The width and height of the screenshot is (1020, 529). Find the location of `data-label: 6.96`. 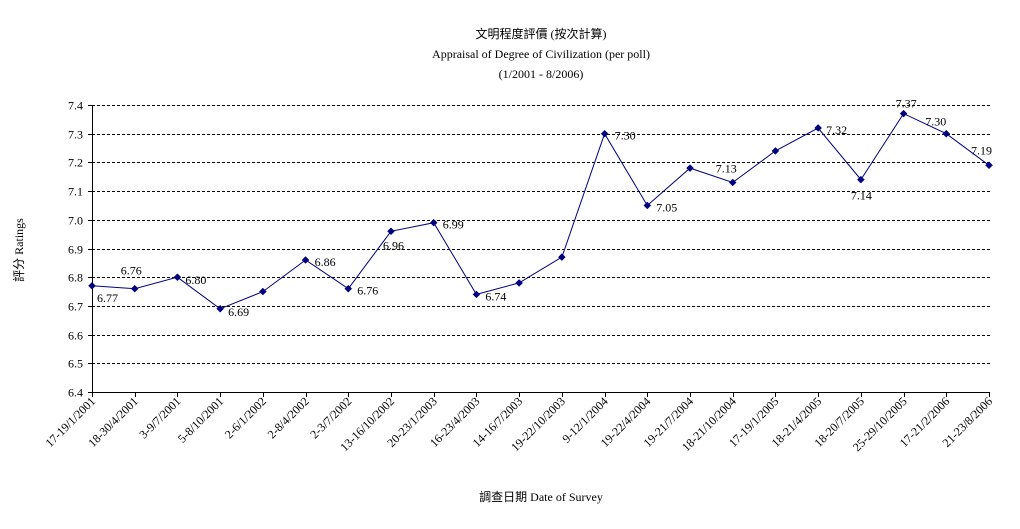

data-label: 6.96 is located at coordinates (393, 245).